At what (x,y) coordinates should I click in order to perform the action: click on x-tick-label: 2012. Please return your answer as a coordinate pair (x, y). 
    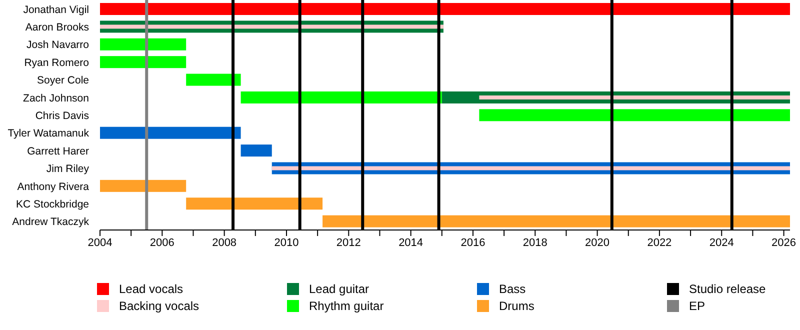
    Looking at the image, I should click on (348, 242).